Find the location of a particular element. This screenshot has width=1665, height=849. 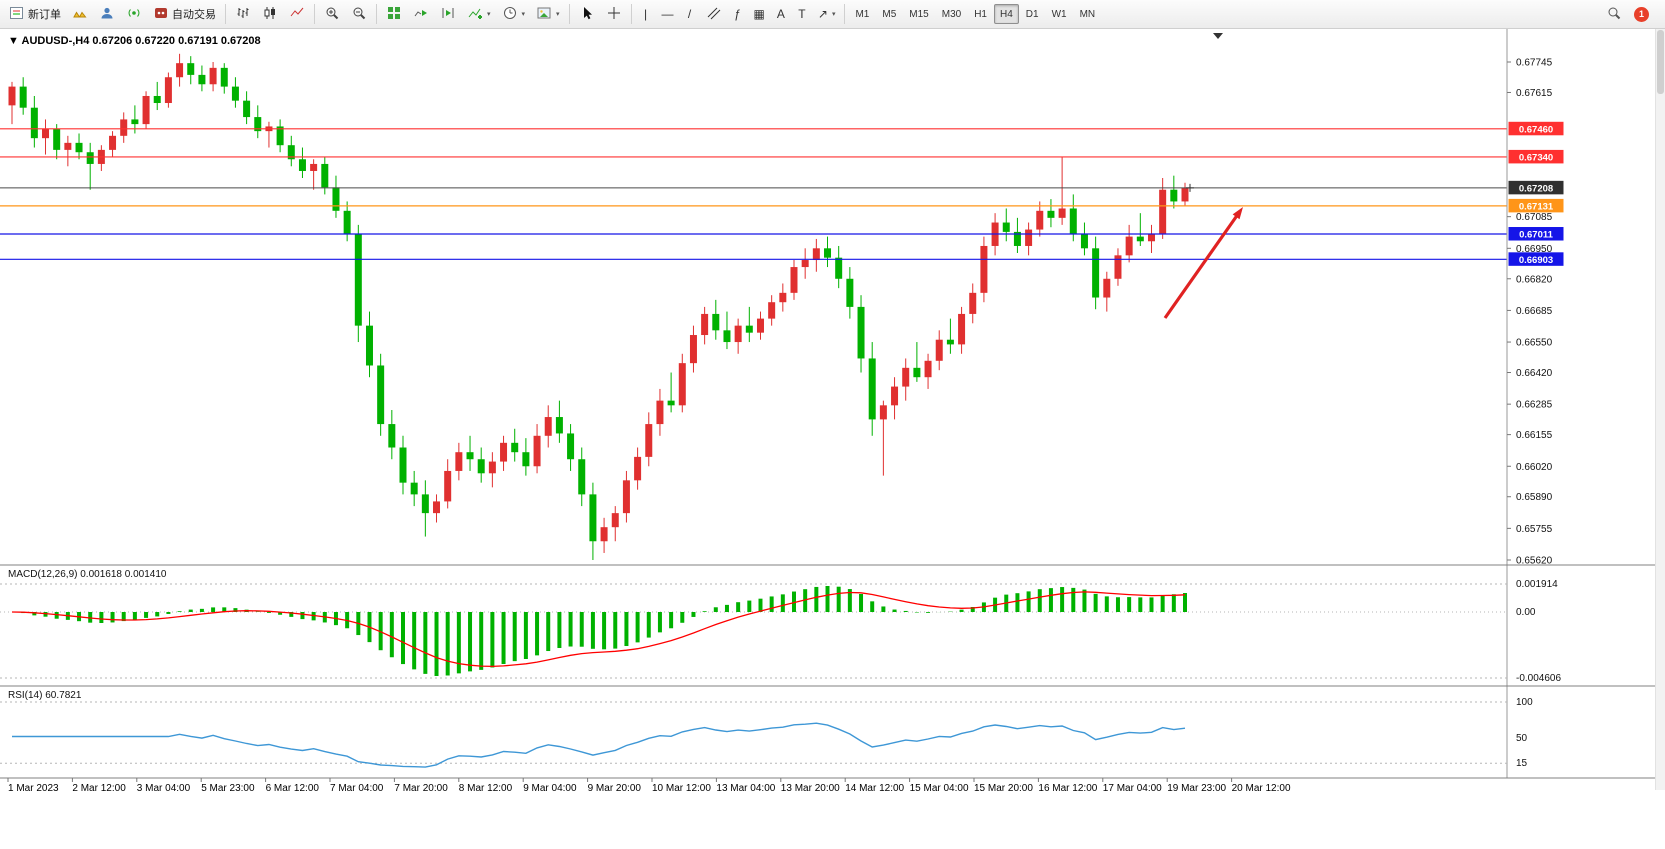

fibonacci-icon: ƒ is located at coordinates (737, 14).